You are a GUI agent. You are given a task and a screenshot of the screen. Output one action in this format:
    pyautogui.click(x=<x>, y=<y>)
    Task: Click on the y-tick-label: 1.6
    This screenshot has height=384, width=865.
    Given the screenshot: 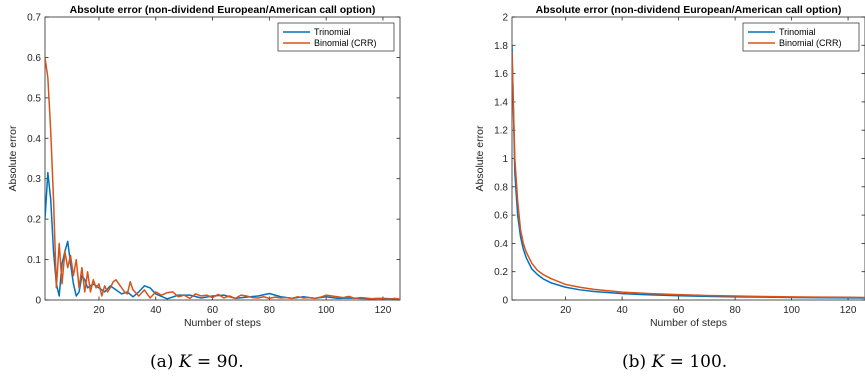 What is the action you would take?
    pyautogui.click(x=501, y=74)
    